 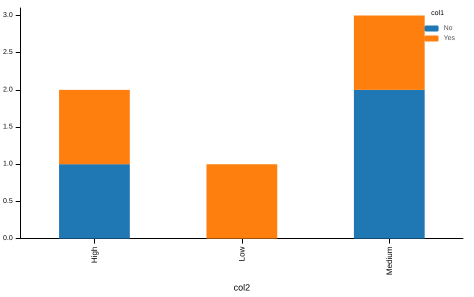 I want to click on x-tick-label: Low, so click(x=241, y=254).